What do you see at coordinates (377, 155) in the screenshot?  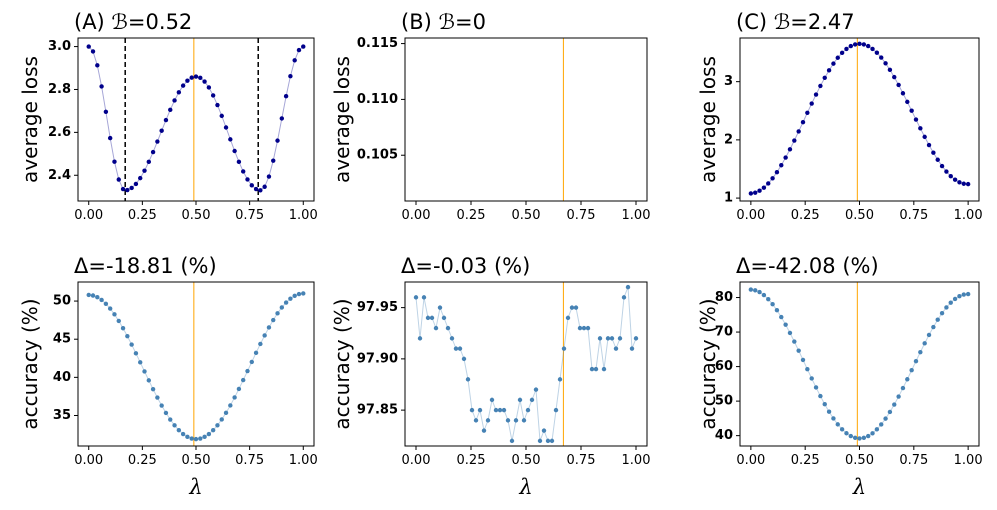 I see `y-tick-label: 0.105` at bounding box center [377, 155].